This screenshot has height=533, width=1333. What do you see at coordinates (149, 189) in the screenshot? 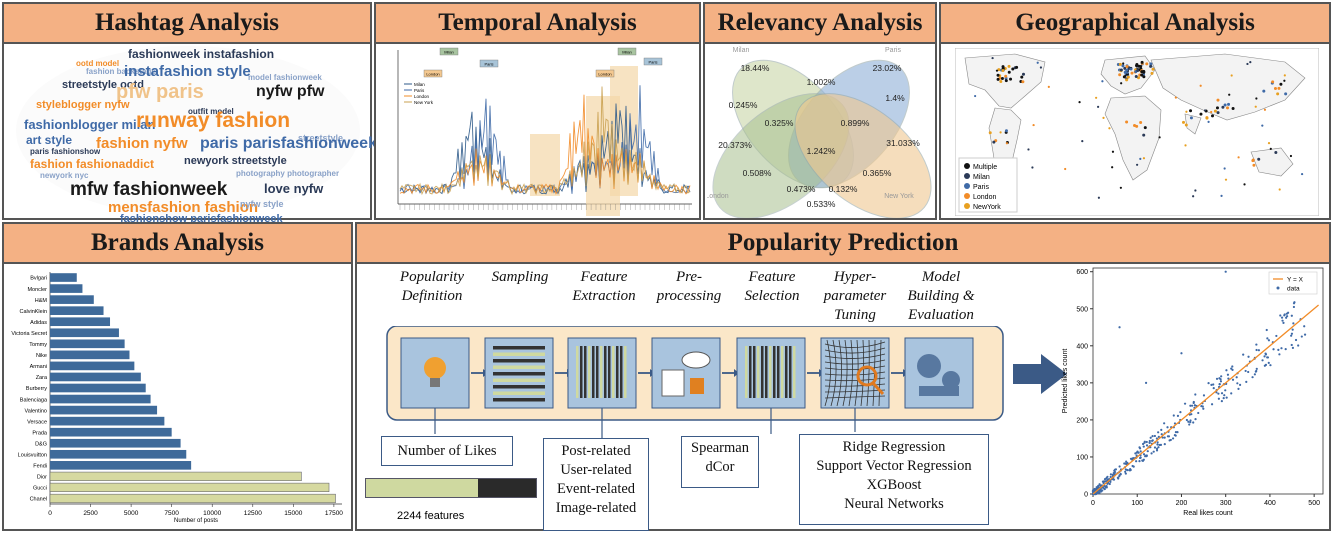
I see `hashtag-word: mfw fashionweek` at bounding box center [149, 189].